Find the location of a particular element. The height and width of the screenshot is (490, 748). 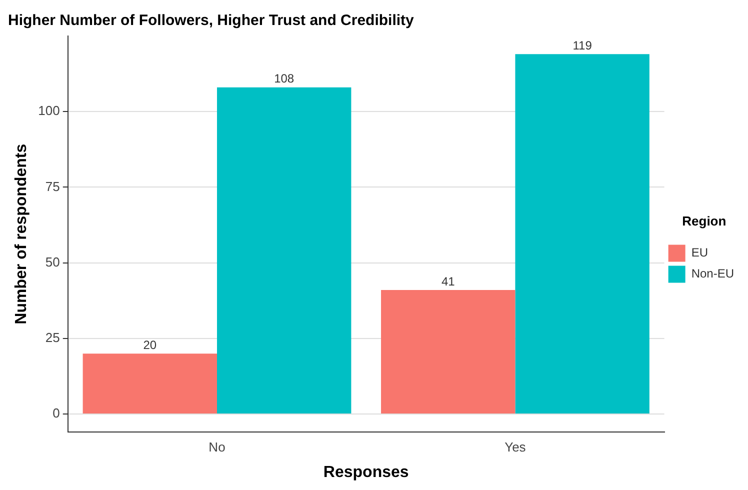

y-tick-label: 50 is located at coordinates (52, 262).